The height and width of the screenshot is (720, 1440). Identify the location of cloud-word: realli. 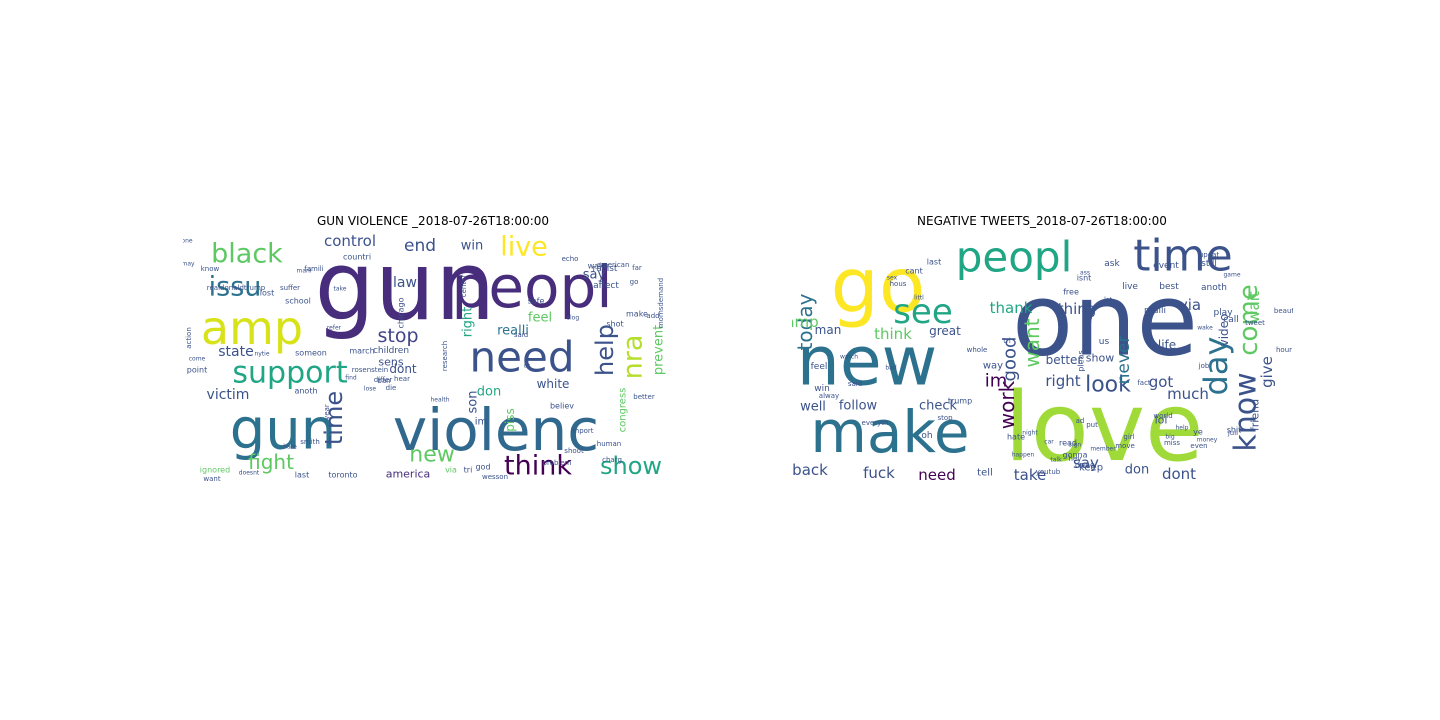
(1155, 311).